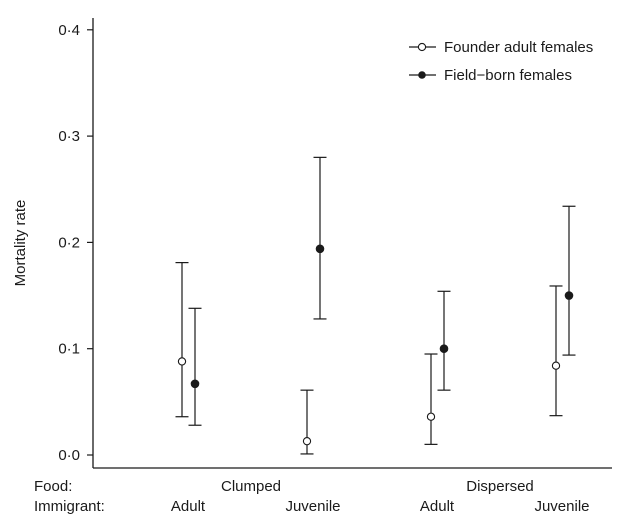 The image size is (622, 516). I want to click on immigrant-label-clumped-adult: Adult, so click(188, 506).